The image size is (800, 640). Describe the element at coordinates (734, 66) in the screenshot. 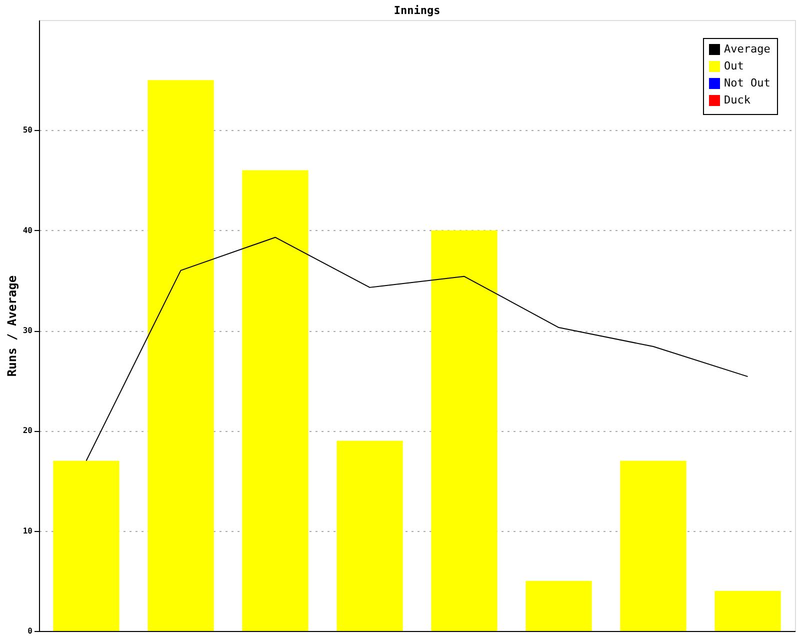

I see `legend-label: Out` at that location.